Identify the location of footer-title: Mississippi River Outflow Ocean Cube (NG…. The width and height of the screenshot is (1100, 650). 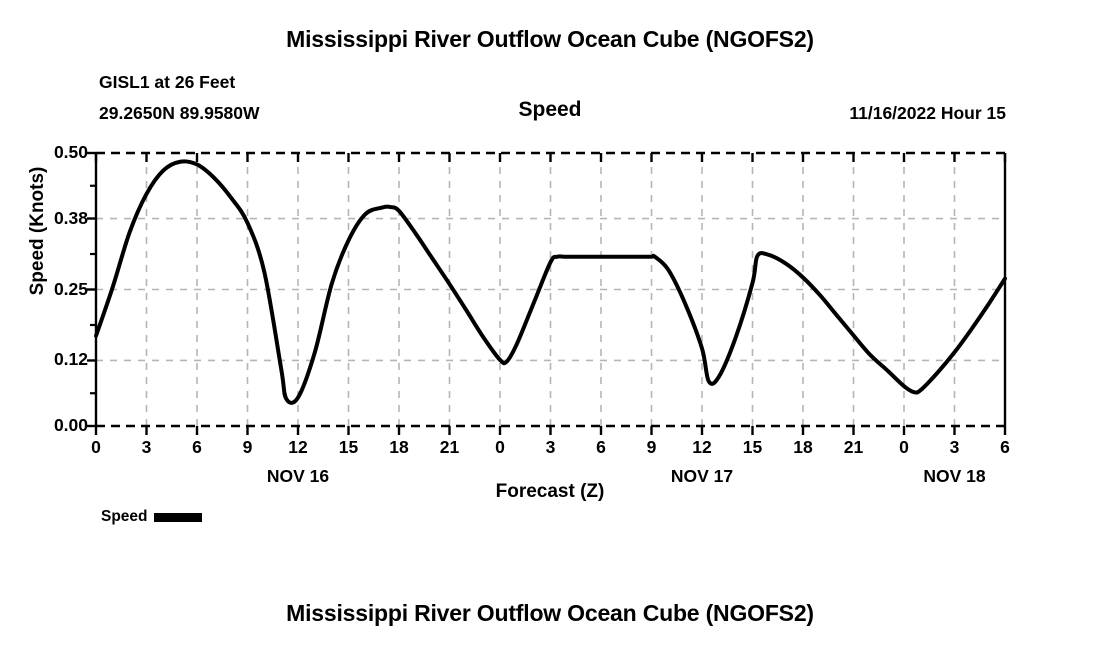
(550, 613).